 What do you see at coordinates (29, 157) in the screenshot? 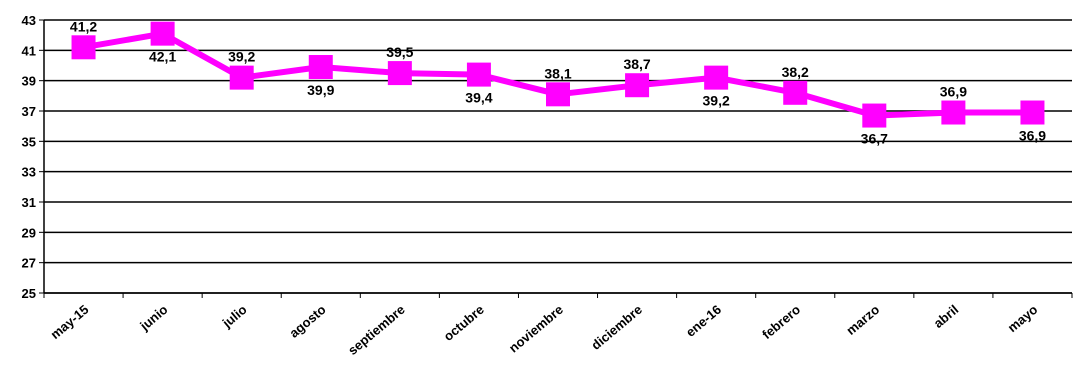
I see `y-axis-tick-labels: 25 27 29 31 33 35 37 39 41 43` at bounding box center [29, 157].